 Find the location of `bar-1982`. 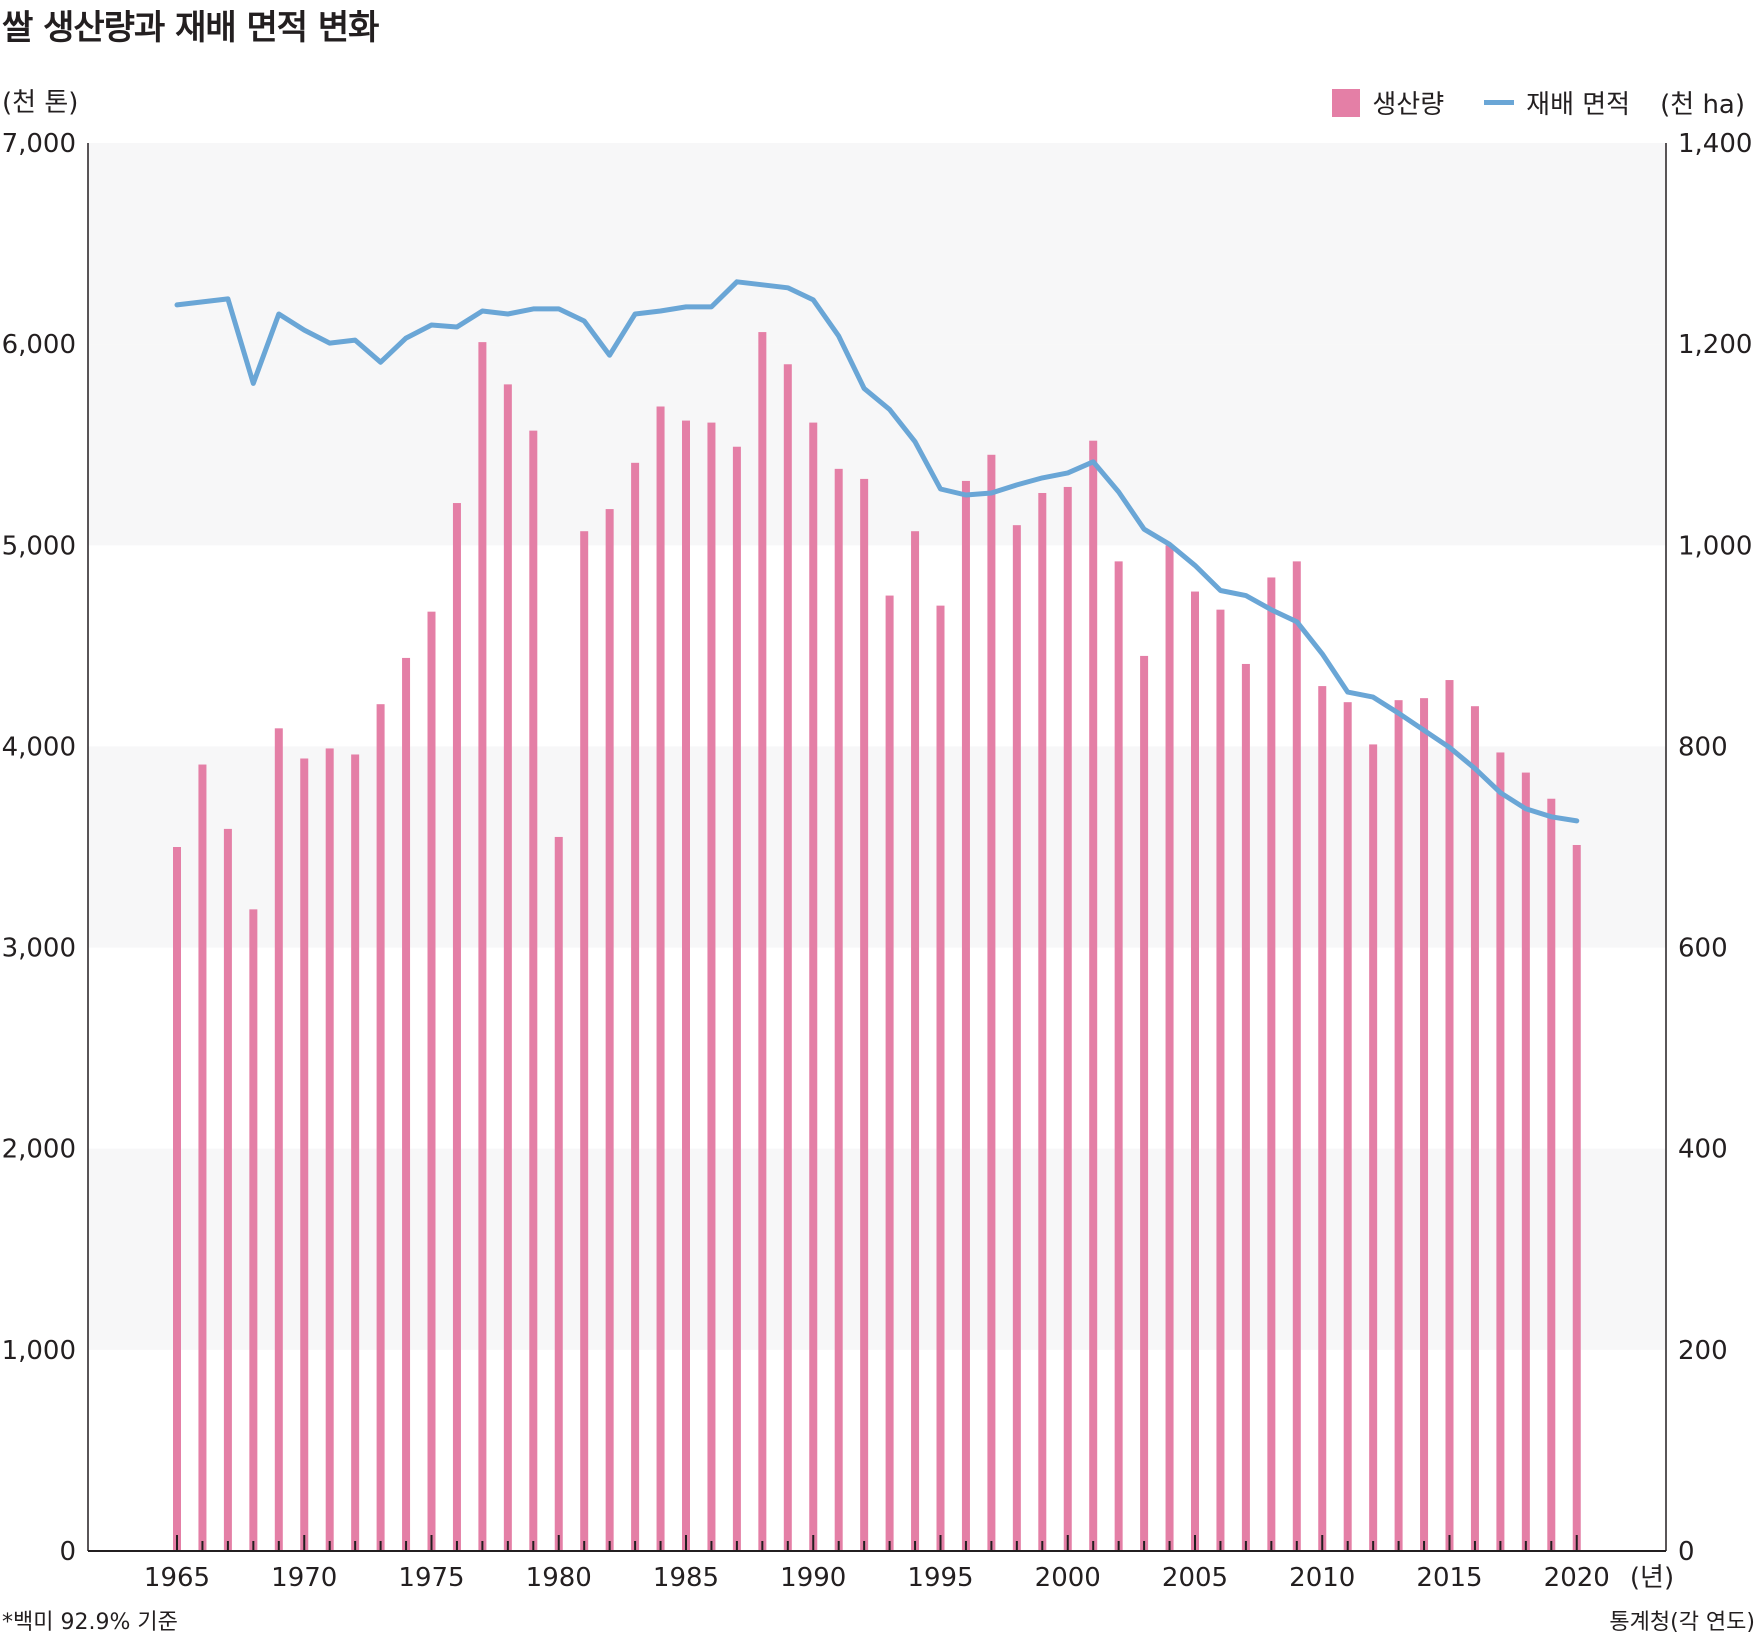

bar-1982 is located at coordinates (609, 1030).